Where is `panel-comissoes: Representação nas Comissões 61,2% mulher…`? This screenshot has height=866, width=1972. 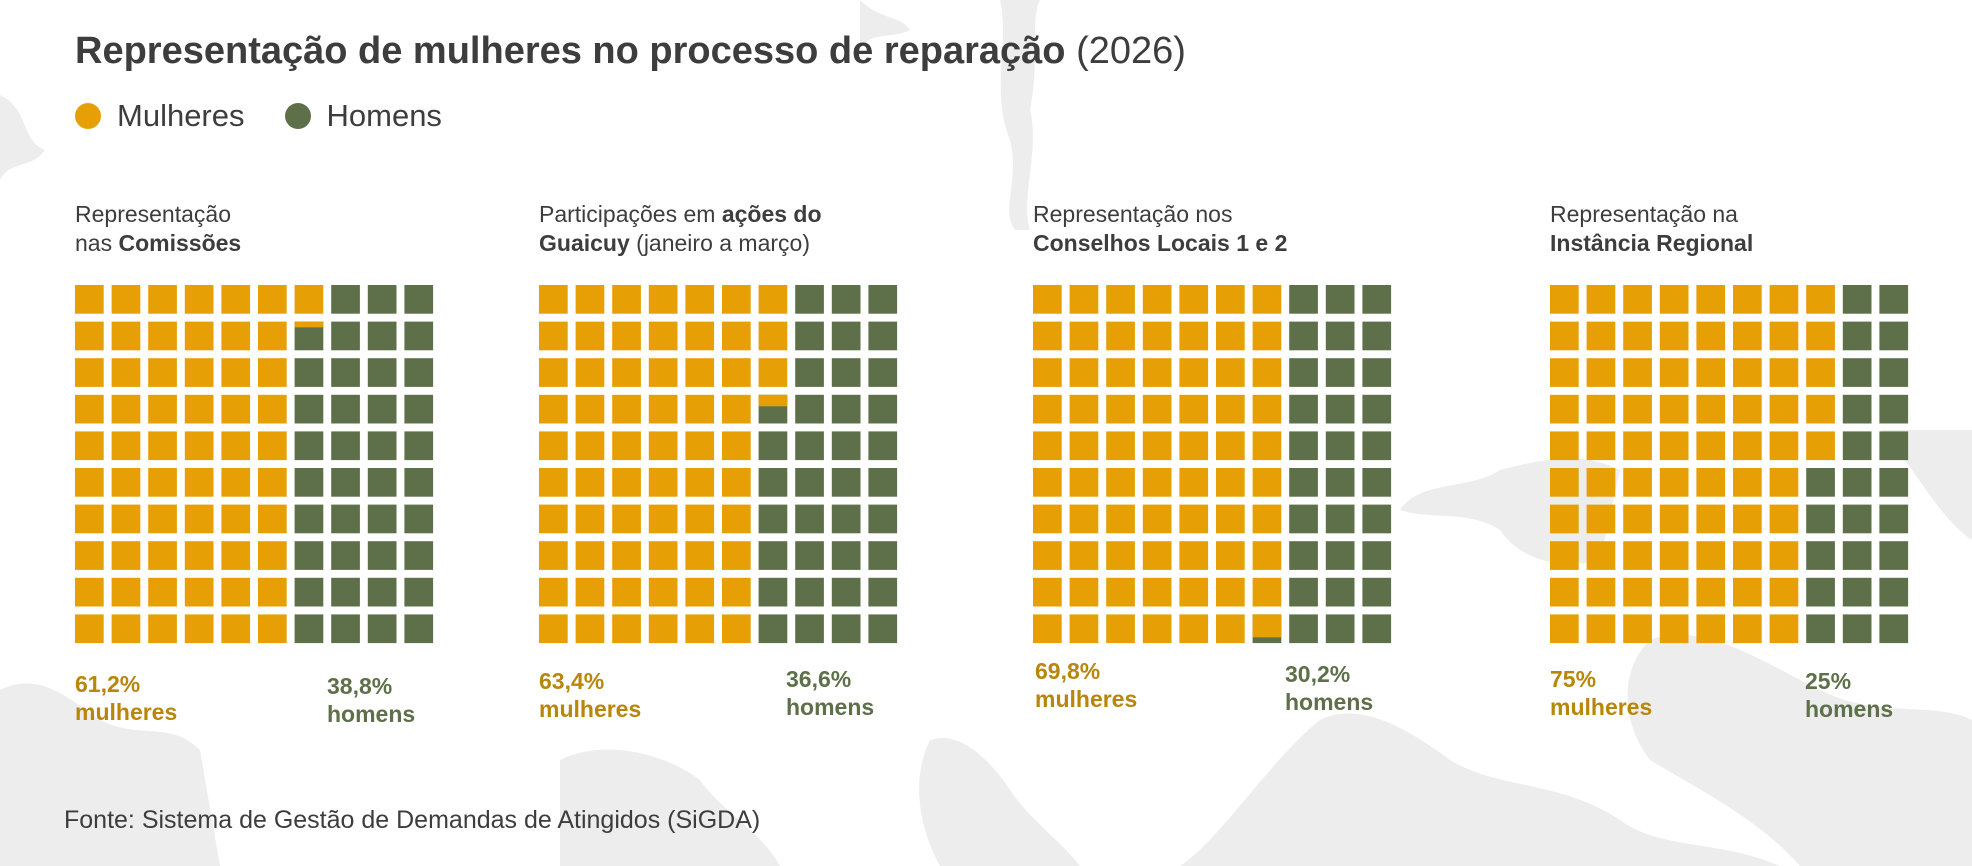 panel-comissoes: Representação nas Comissões 61,2% mulher… is located at coordinates (265, 470).